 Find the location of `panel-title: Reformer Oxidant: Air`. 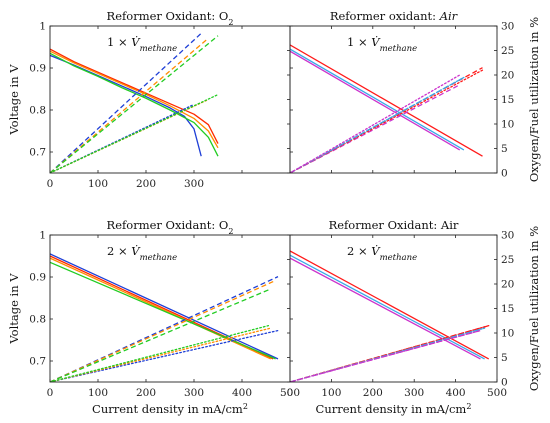

panel-title: Reformer Oxidant: Air is located at coordinates (394, 225).